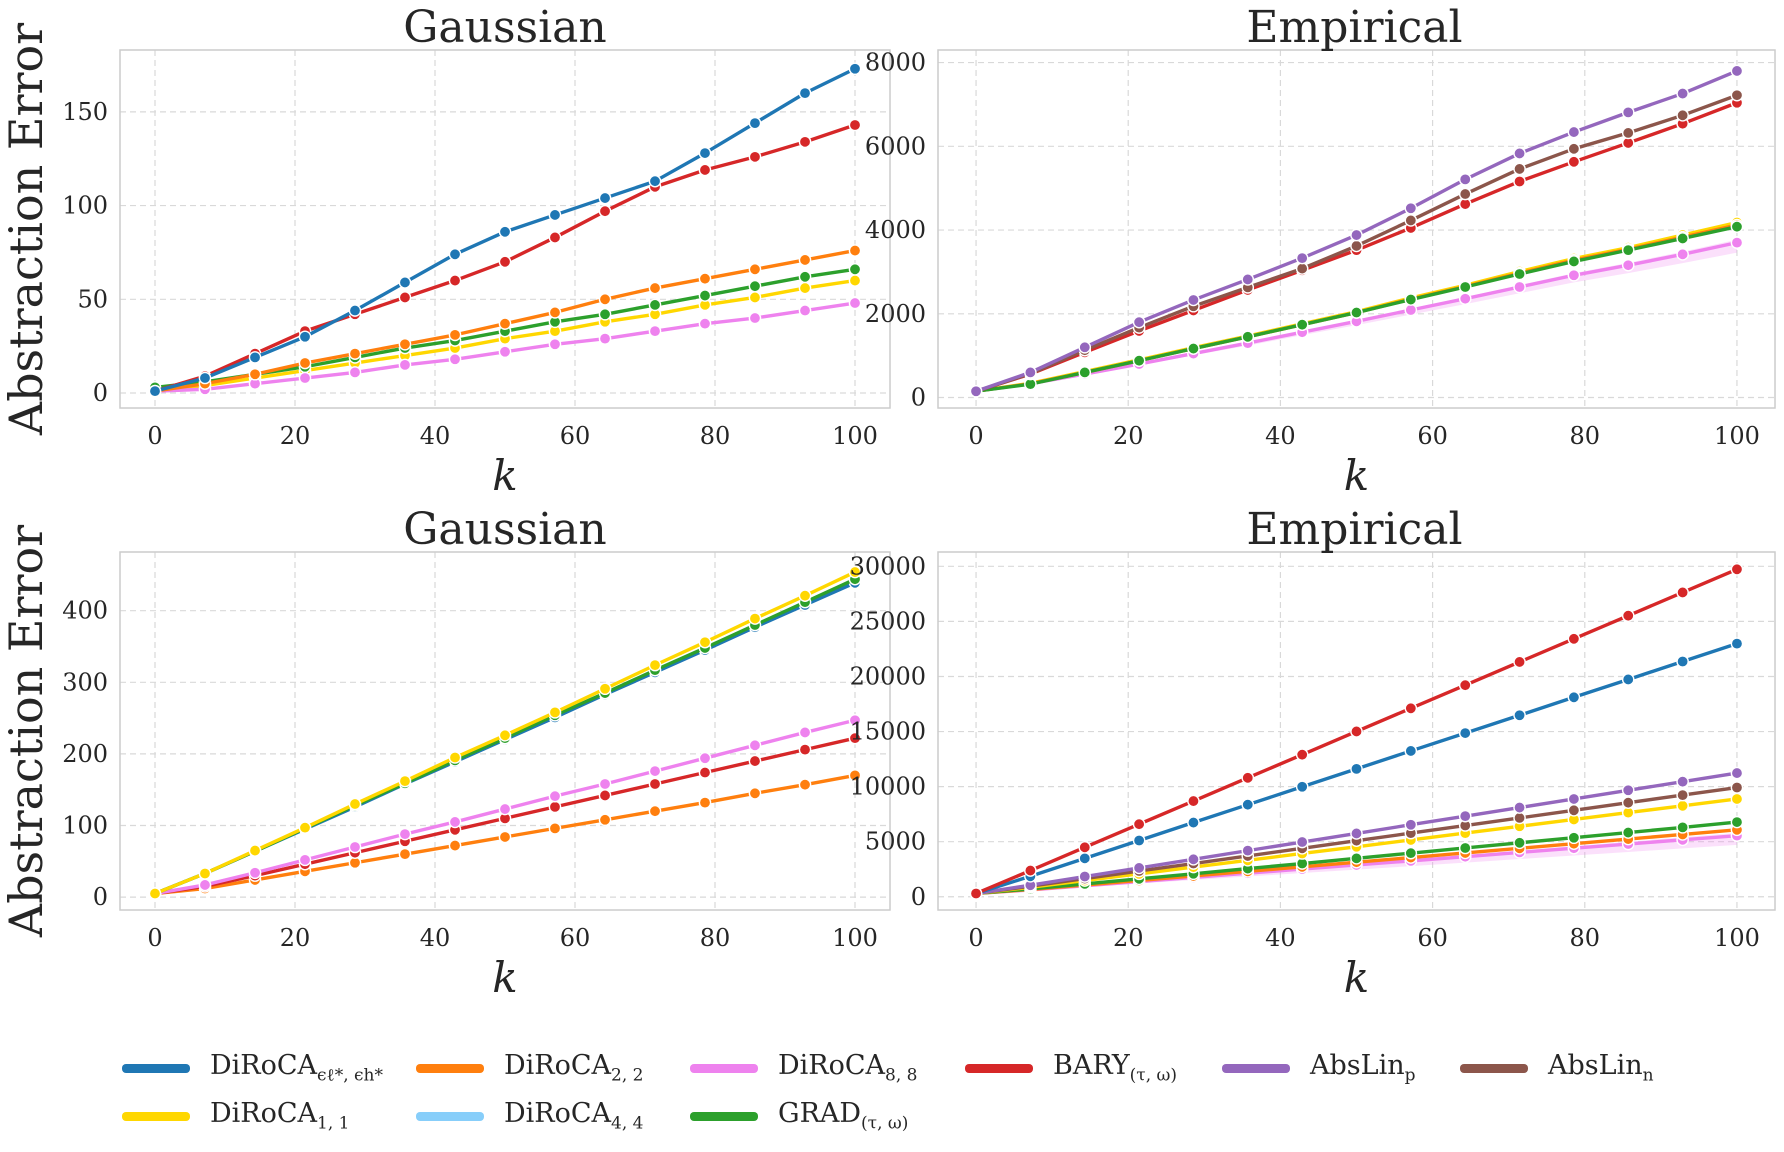 Image resolution: width=1784 pixels, height=1152 pixels. Describe the element at coordinates (918, 897) in the screenshot. I see `y-tick-label: 0` at that location.